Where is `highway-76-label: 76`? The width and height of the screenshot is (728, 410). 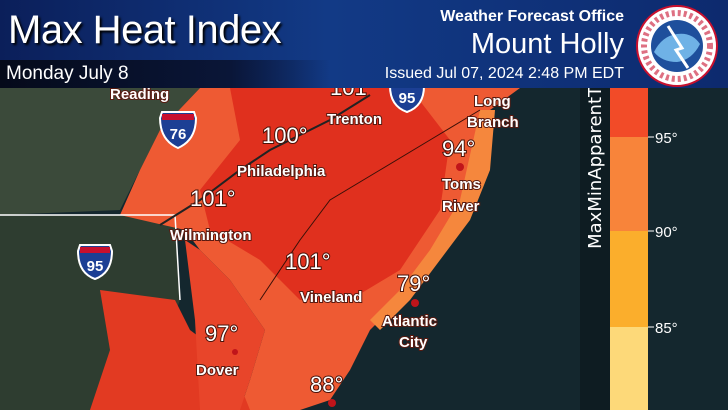
highway-76-label: 76 is located at coordinates (178, 134).